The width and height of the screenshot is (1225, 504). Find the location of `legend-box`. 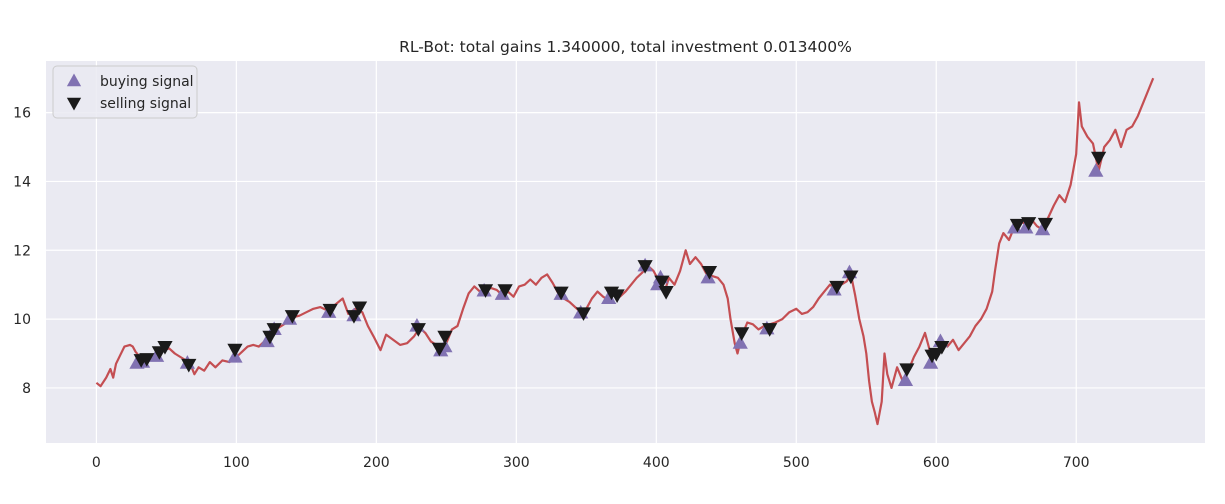

legend-box is located at coordinates (125, 92).